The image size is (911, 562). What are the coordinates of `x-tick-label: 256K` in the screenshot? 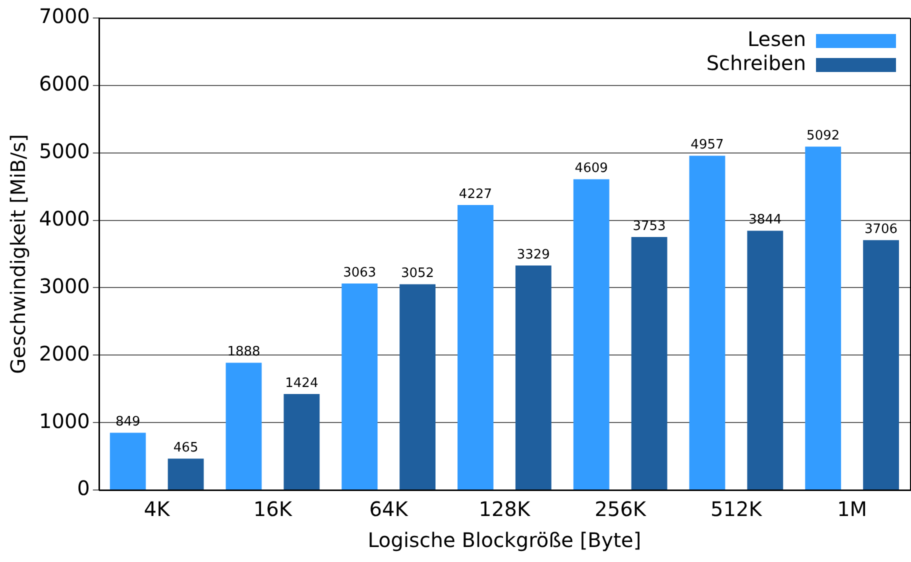 It's located at (620, 509).